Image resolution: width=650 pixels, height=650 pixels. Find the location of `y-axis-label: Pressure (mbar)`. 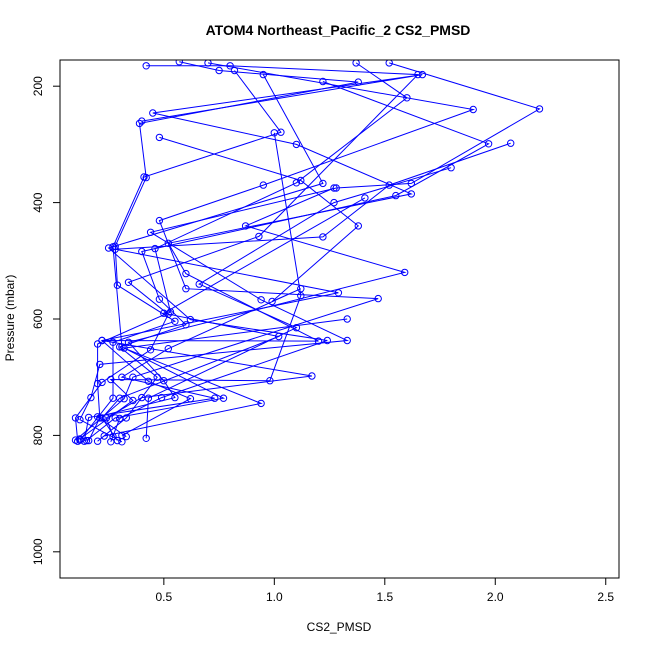

y-axis-label: Pressure (mbar) is located at coordinates (10, 318).